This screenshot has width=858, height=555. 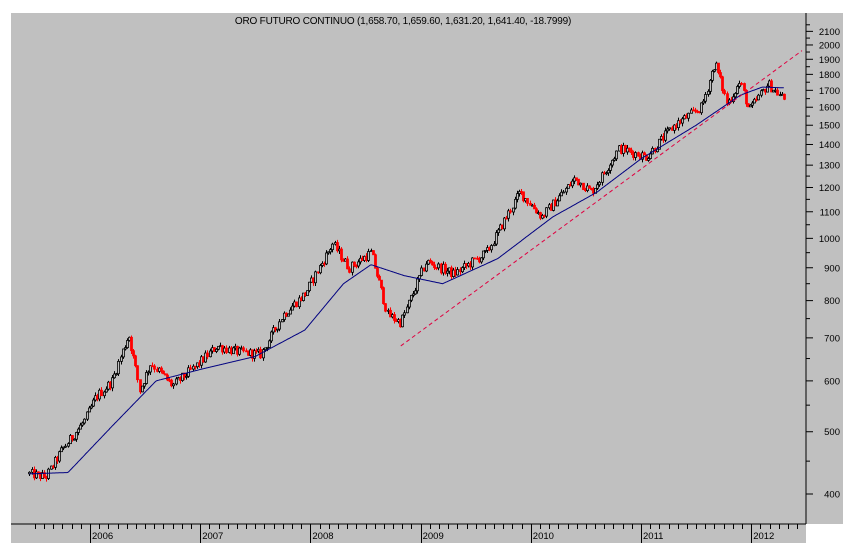 I want to click on y-tick-label: 1700, so click(x=829, y=91).